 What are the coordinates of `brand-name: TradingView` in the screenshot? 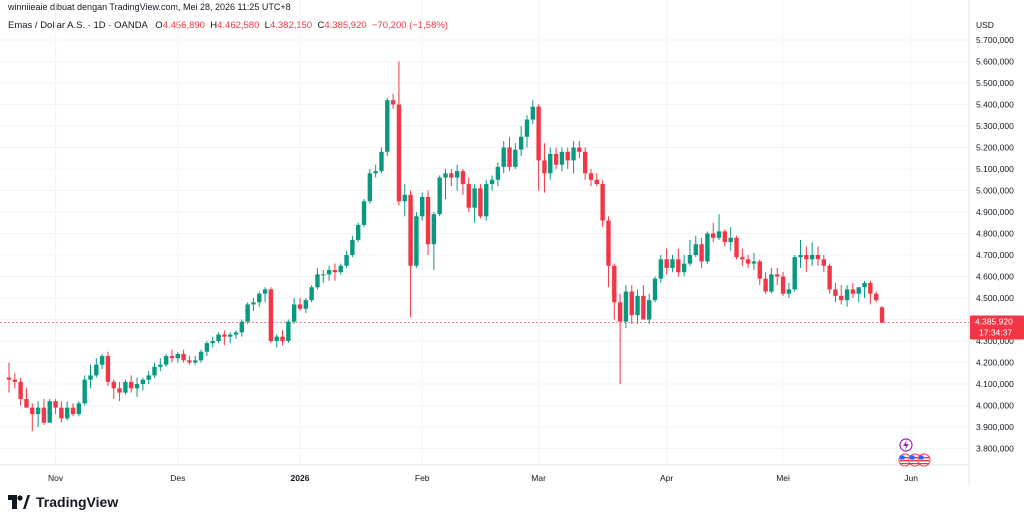 It's located at (77, 502).